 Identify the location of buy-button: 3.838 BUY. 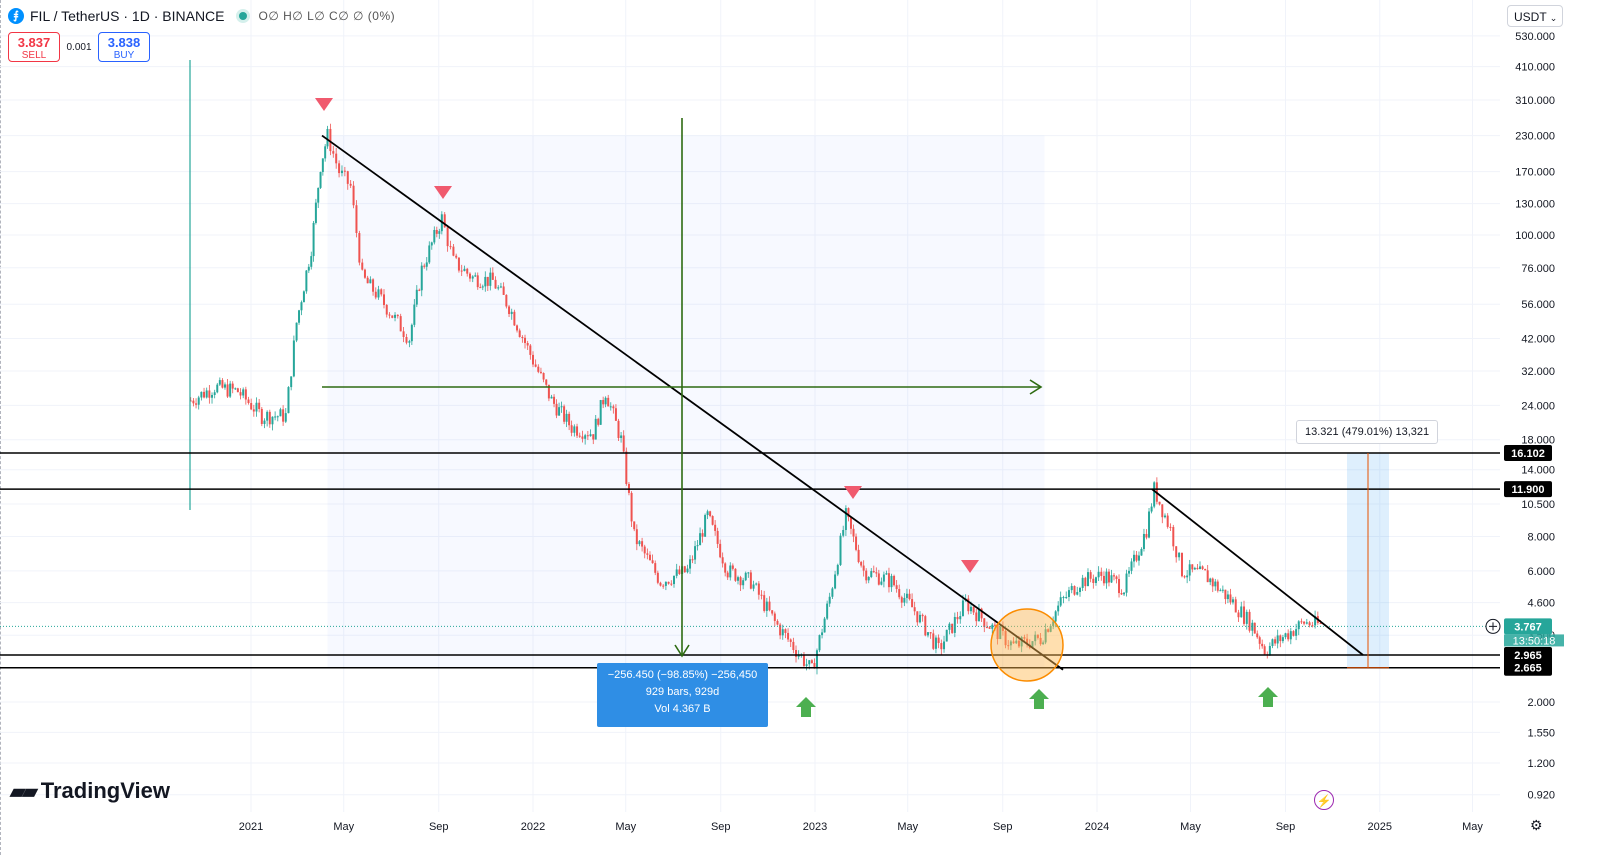
(124, 47).